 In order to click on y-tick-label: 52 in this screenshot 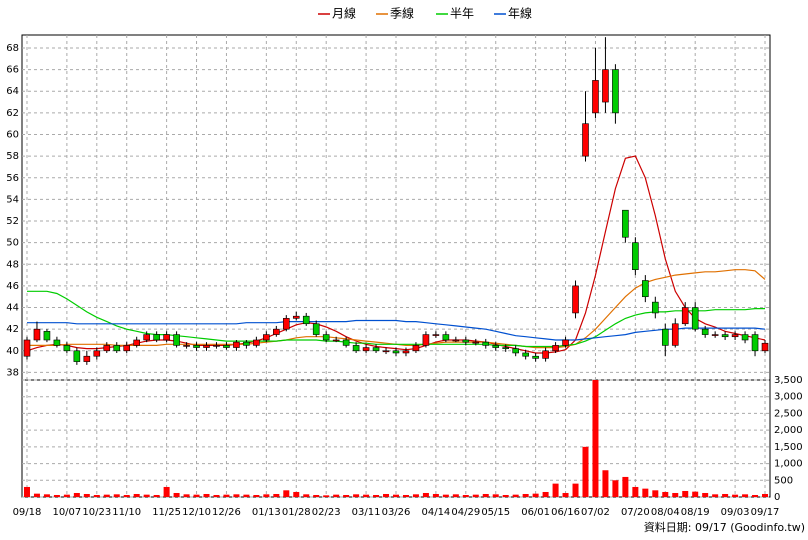, I will do `click(12, 221)`.